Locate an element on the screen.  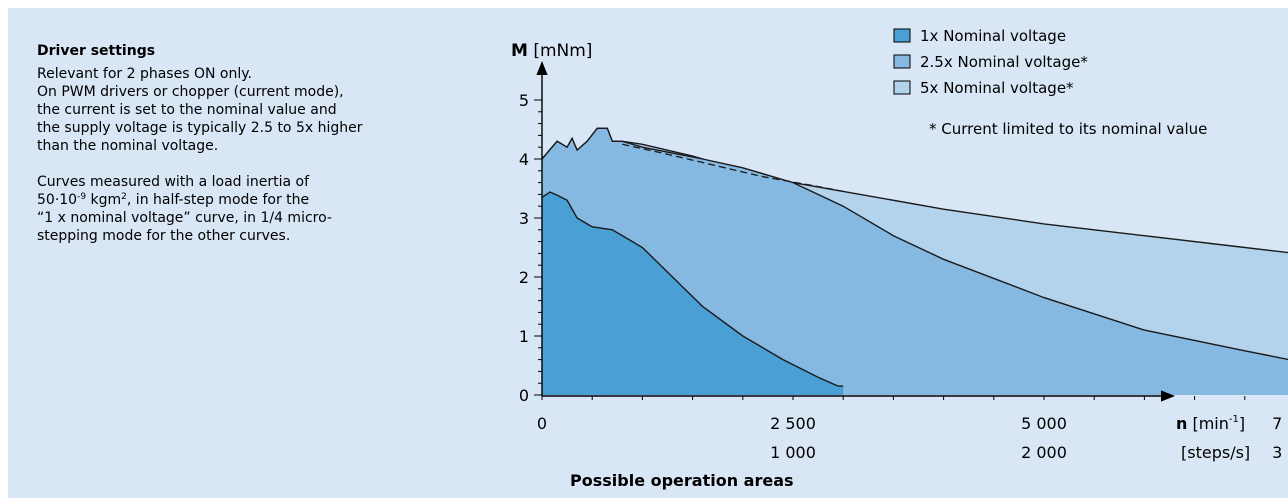
area-1x-nominal-voltage-fill is located at coordinates (693, 293).